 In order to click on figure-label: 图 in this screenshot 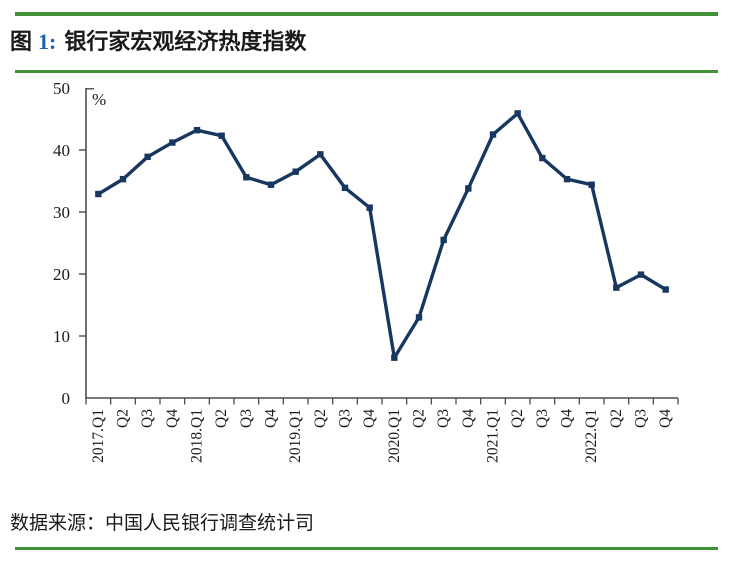, I will do `click(21, 41)`.